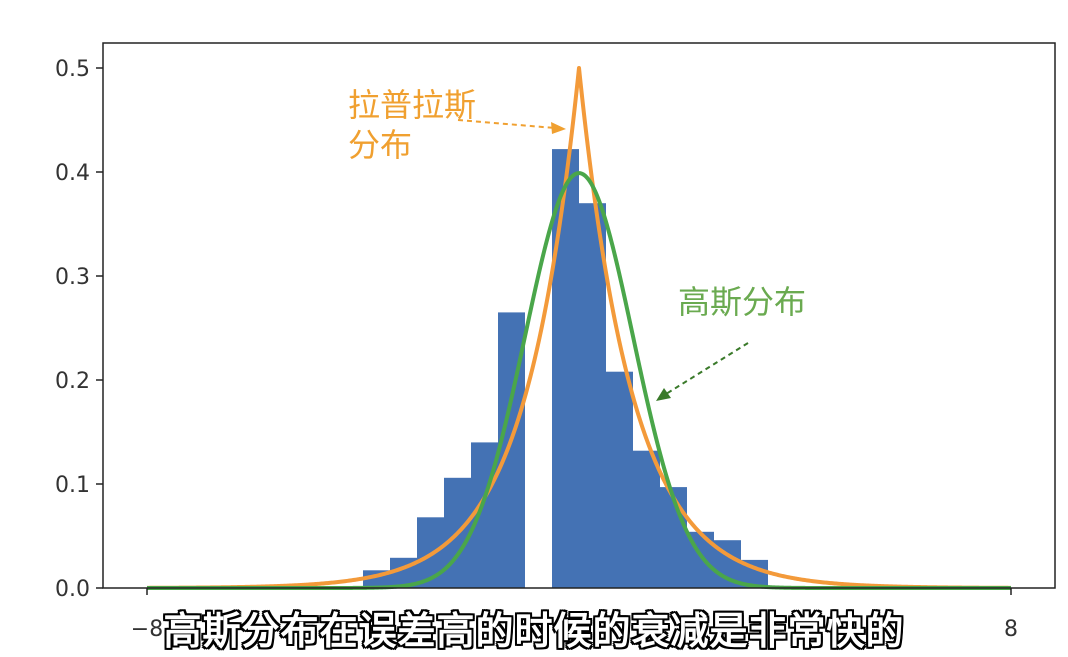 The width and height of the screenshot is (1068, 657). Describe the element at coordinates (412, 105) in the screenshot. I see `laplace-annotation-line1: 拉普拉斯` at that location.